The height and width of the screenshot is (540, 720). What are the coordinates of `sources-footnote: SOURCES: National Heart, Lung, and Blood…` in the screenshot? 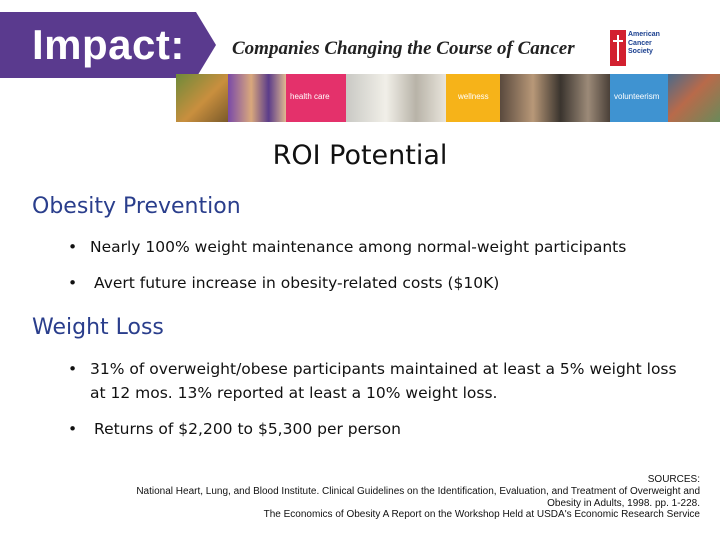 It's located at (350, 497).